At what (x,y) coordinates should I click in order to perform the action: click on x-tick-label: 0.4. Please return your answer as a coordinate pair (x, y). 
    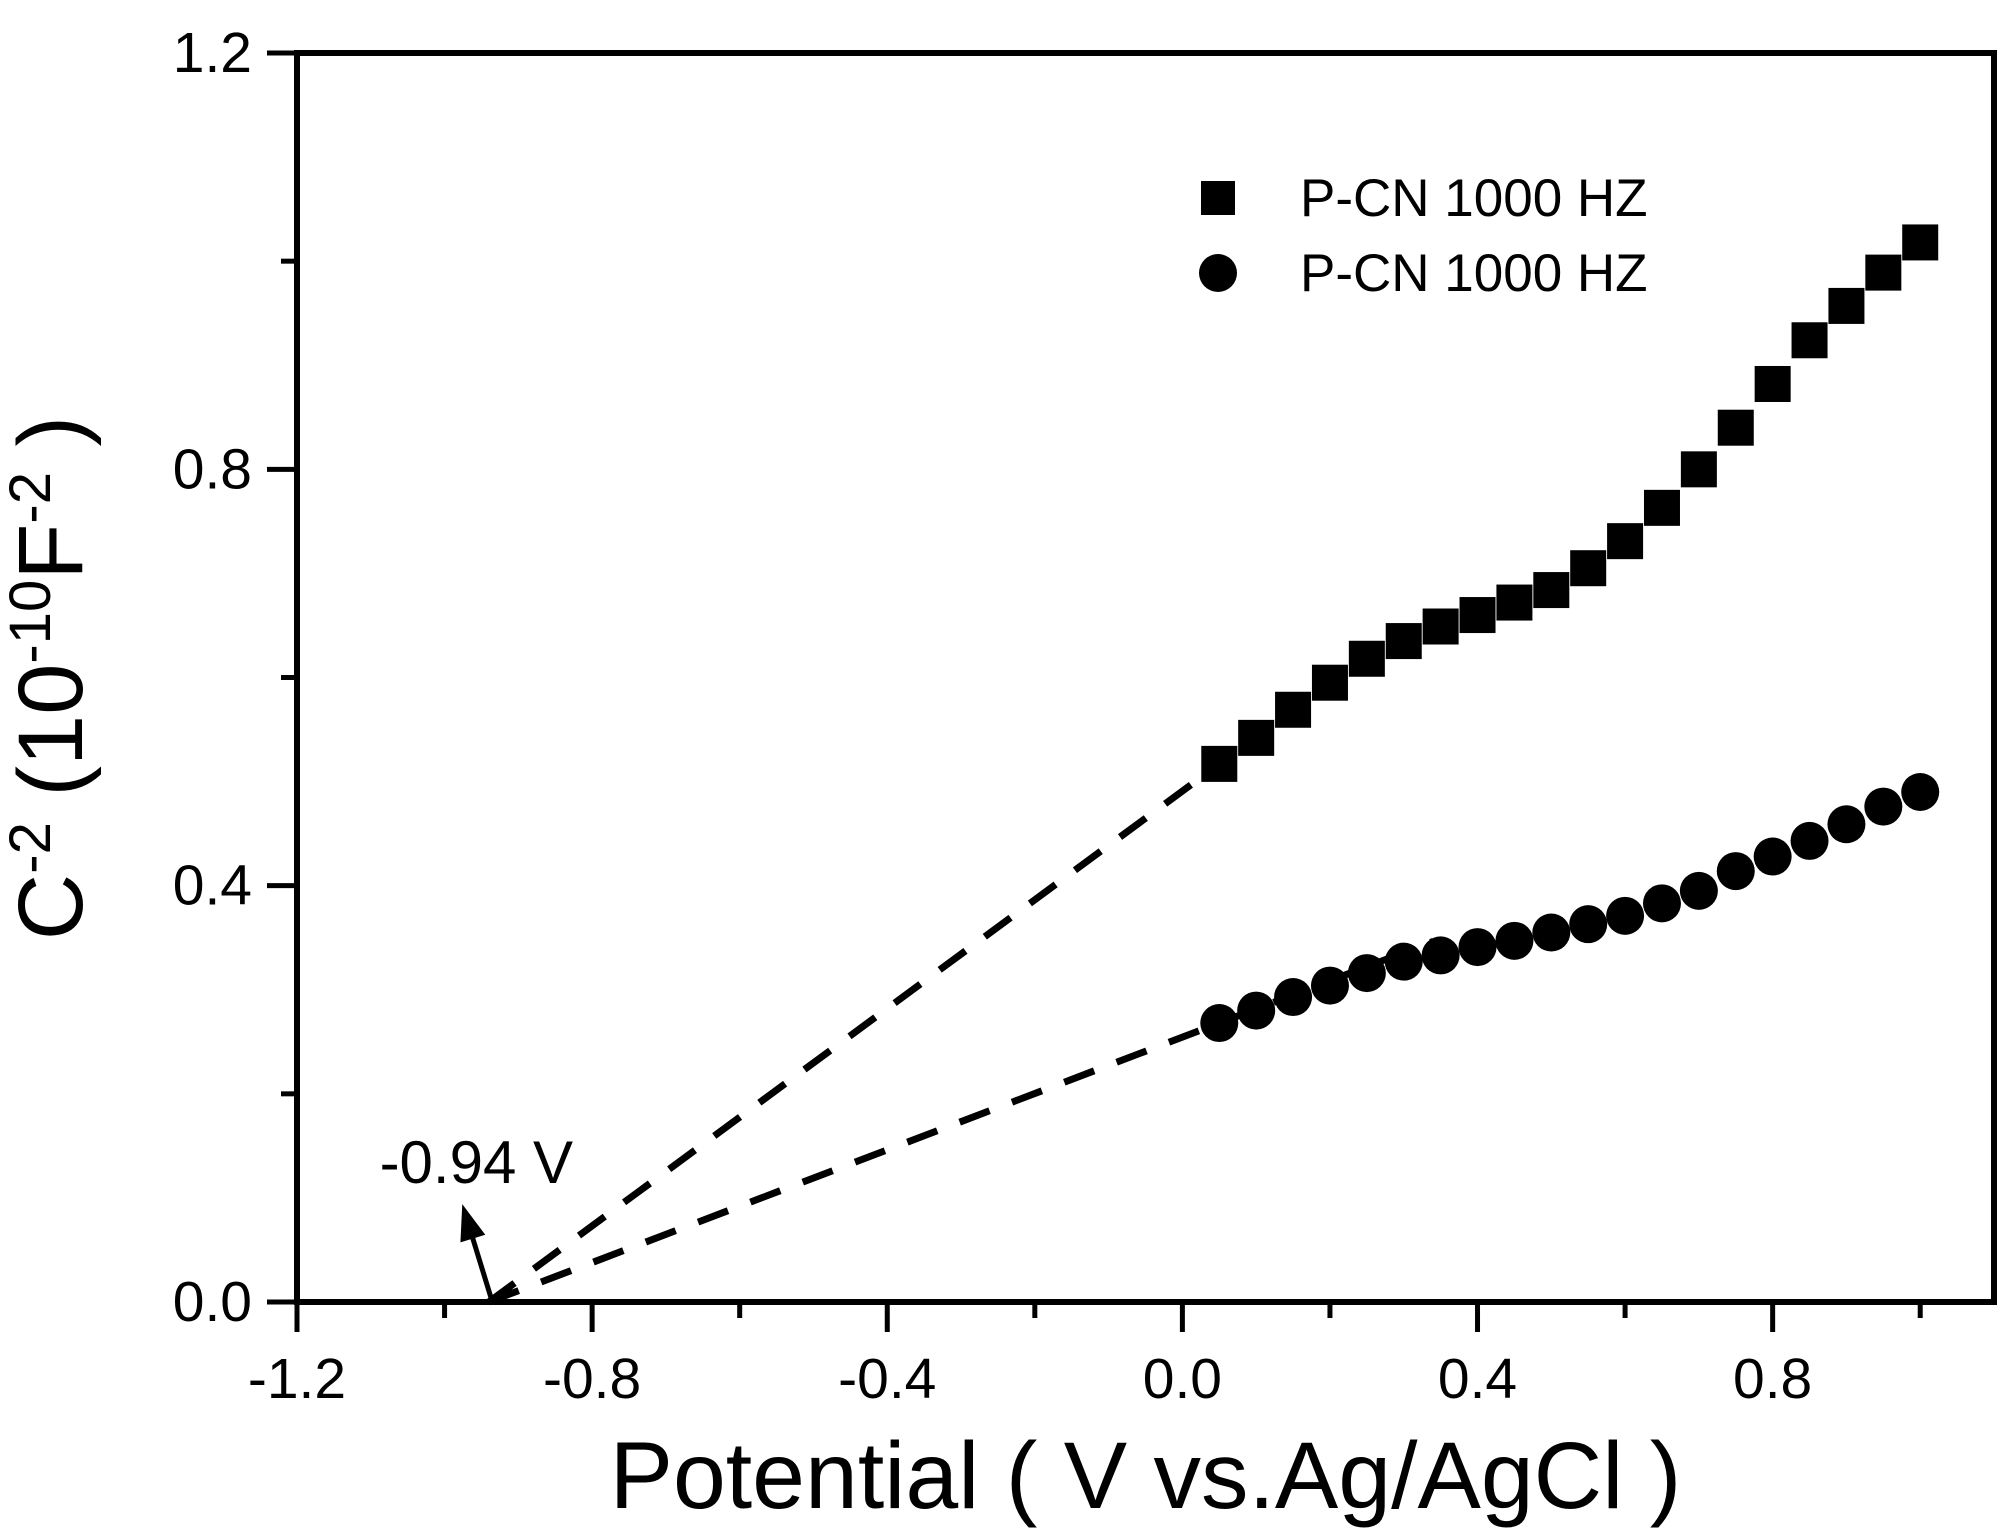
    Looking at the image, I should click on (1477, 1379).